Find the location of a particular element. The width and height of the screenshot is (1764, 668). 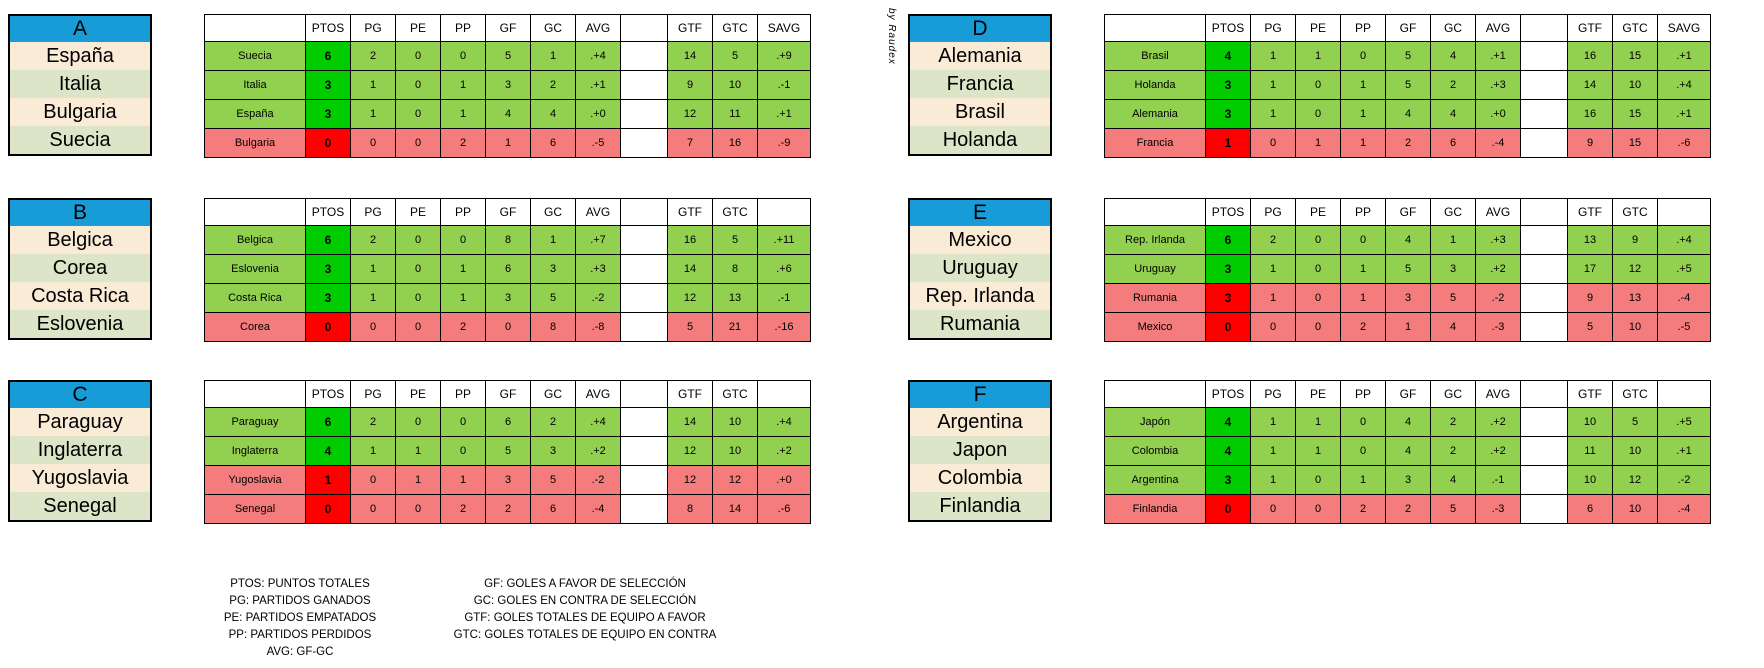

cell-GTF: 12 is located at coordinates (690, 480).